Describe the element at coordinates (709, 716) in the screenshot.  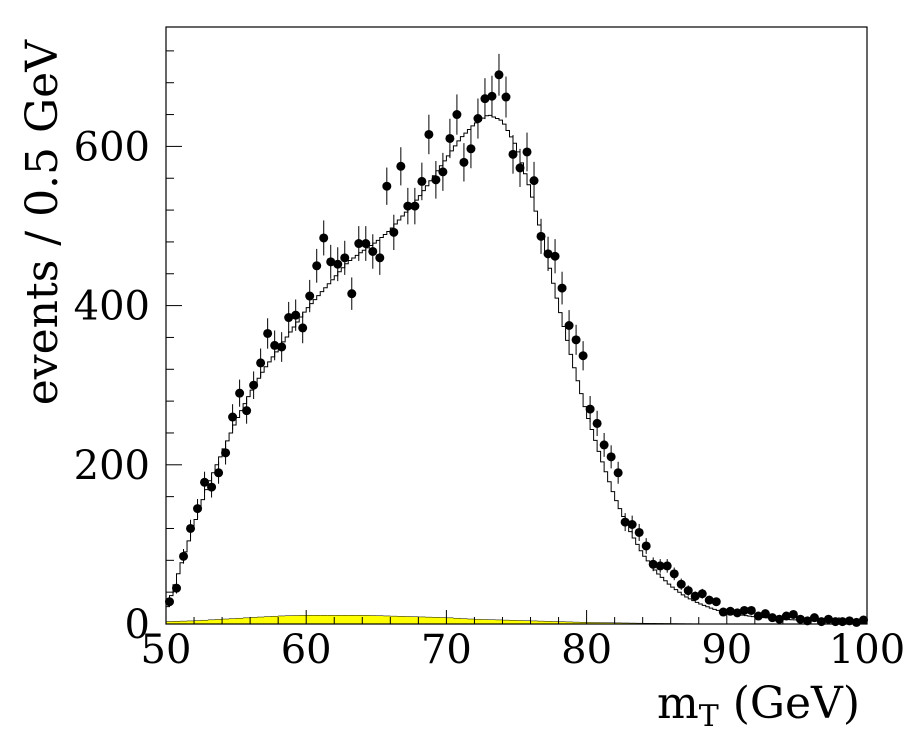
I see `x-axis-label-subscript: T` at that location.